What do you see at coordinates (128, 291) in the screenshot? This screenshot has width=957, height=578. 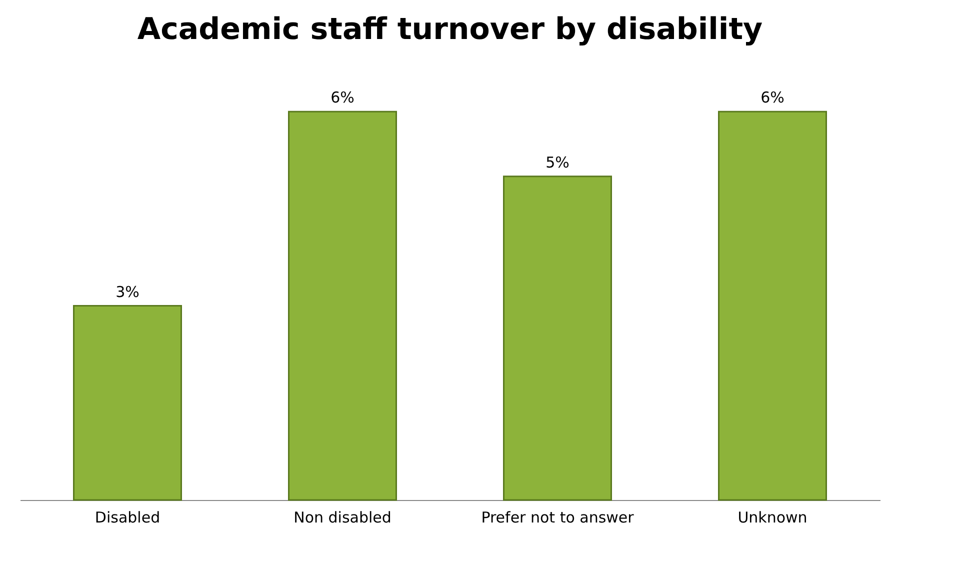 I see `data-label: 3%` at bounding box center [128, 291].